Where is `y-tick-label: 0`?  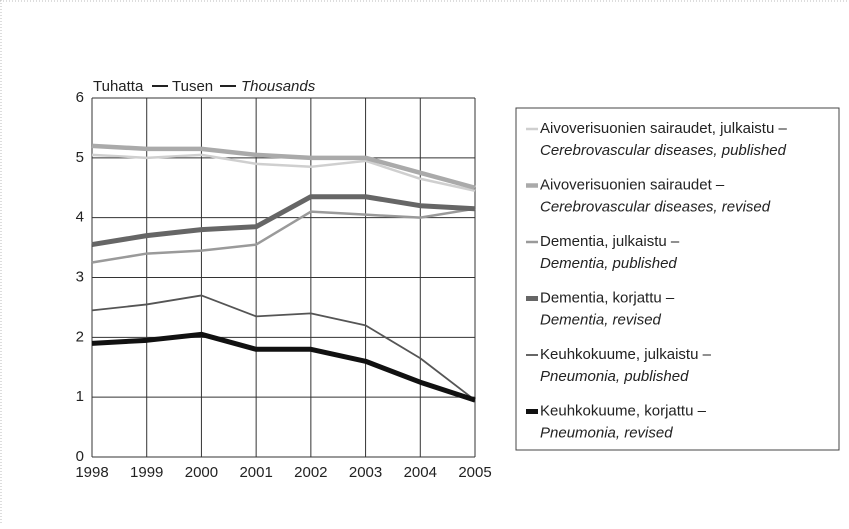 y-tick-label: 0 is located at coordinates (80, 456).